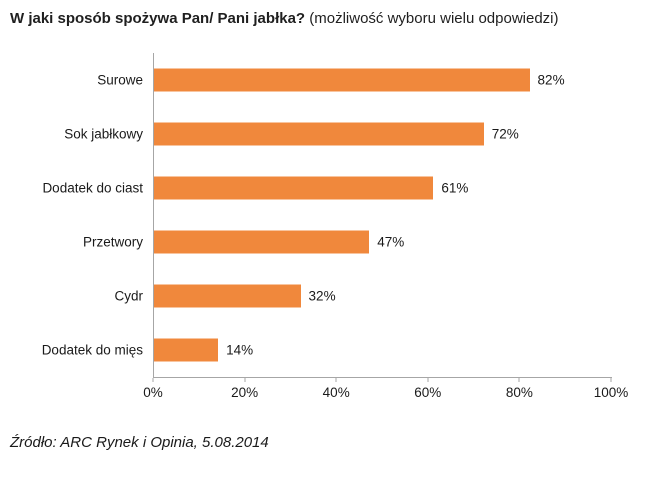 This screenshot has width=655, height=482. I want to click on bar-row: Dodatek do mięs 14%, so click(327, 350).